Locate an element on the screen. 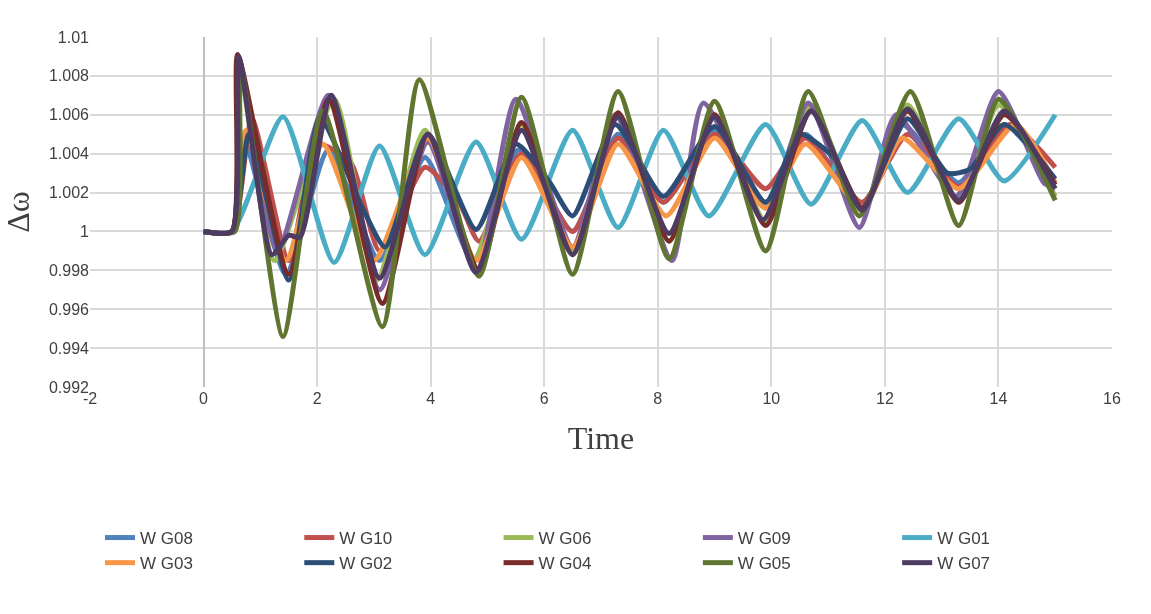 This screenshot has height=614, width=1151. legend-label: W G06 is located at coordinates (565, 539).